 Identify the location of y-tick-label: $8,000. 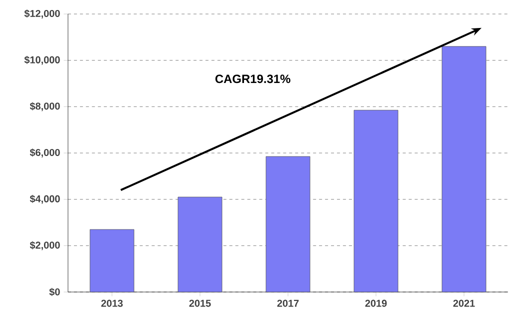
(45, 107).